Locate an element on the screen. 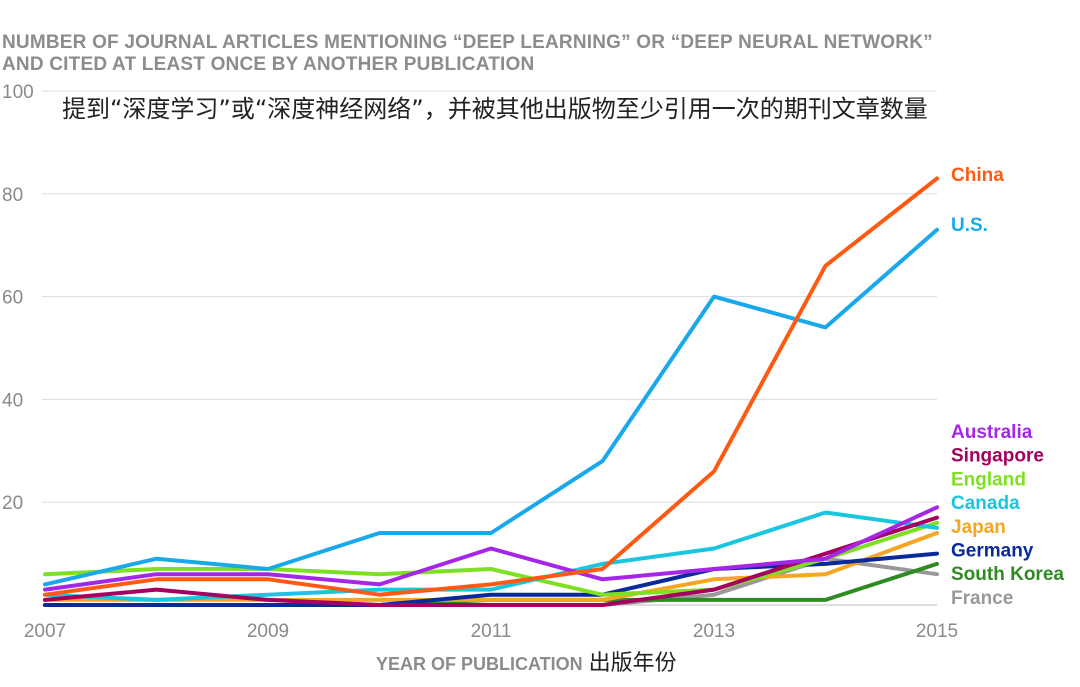 The image size is (1080, 687). legend-label-singapore: Singapore is located at coordinates (997, 456).